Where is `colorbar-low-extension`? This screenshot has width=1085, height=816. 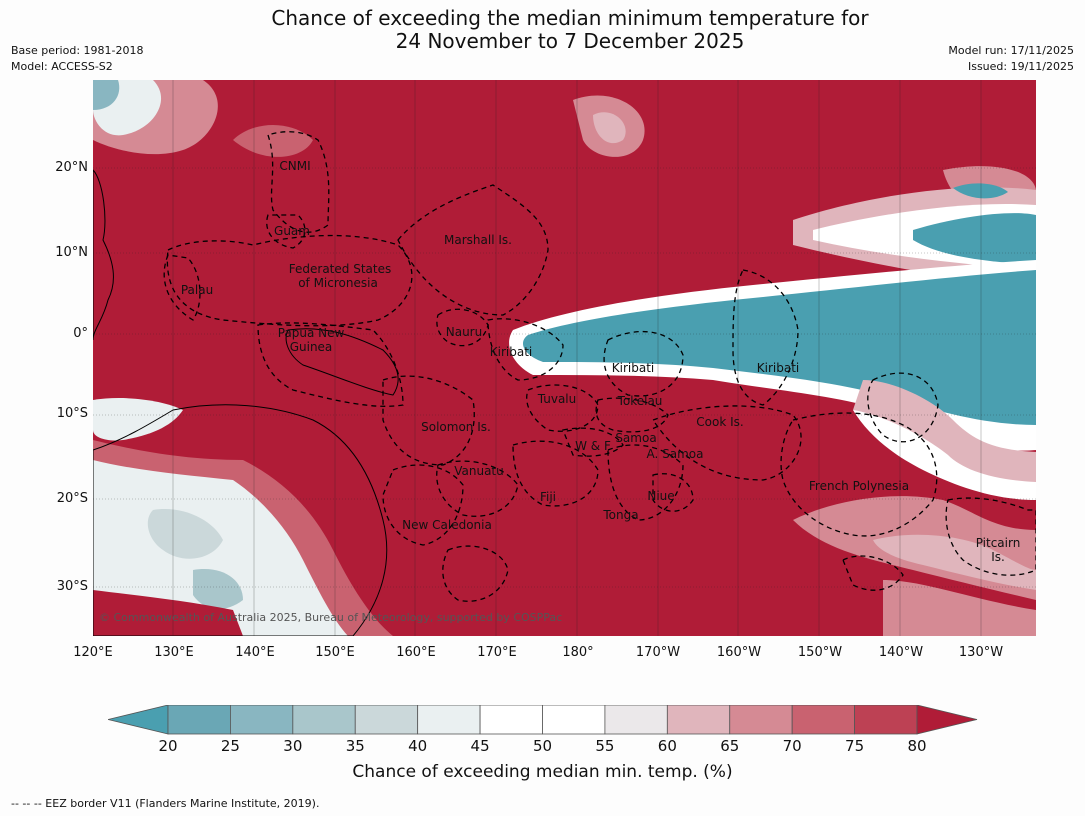
colorbar-low-extension is located at coordinates (138, 720).